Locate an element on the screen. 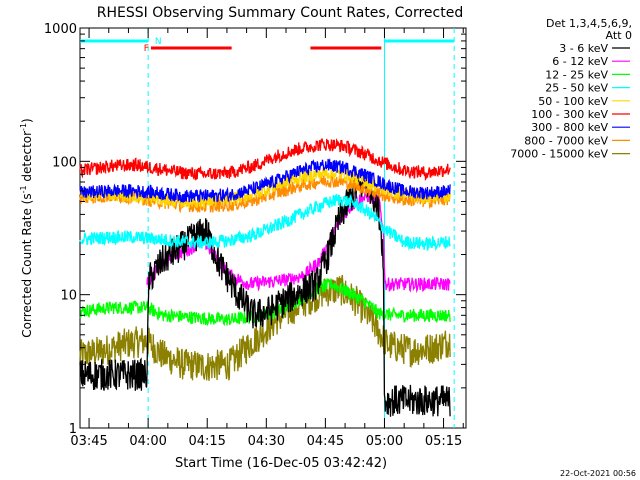 The width and height of the screenshot is (640, 480). x-tick-label: 05:00 is located at coordinates (384, 441).